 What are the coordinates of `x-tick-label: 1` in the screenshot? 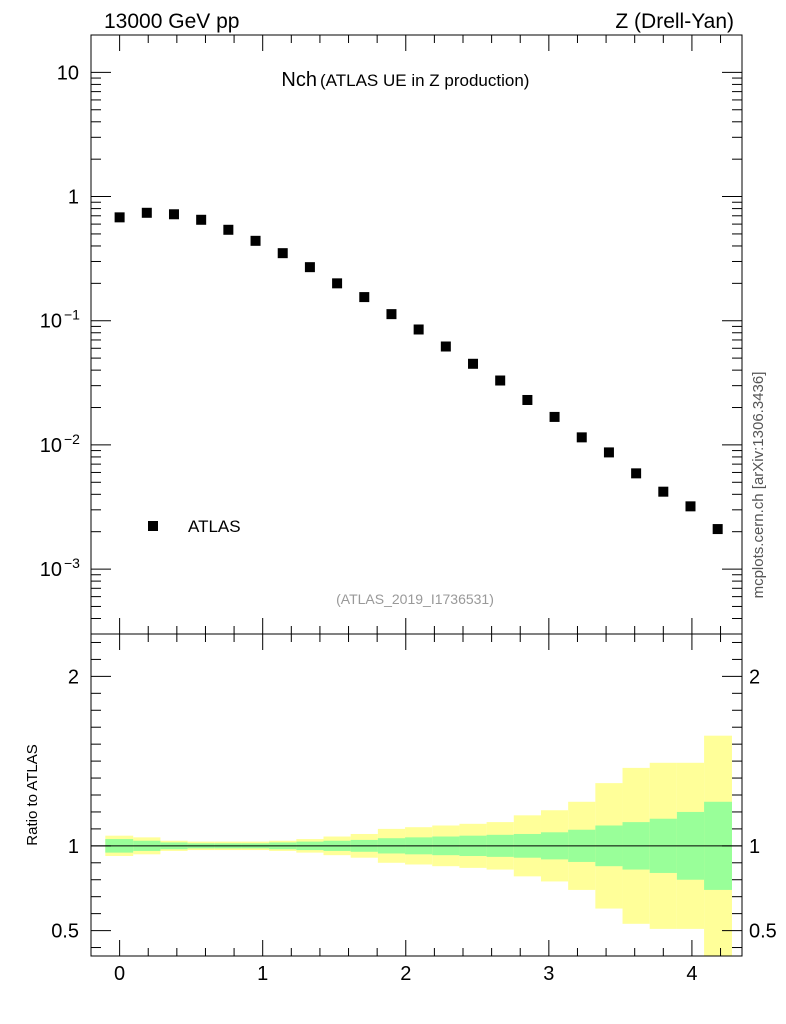 It's located at (262, 974).